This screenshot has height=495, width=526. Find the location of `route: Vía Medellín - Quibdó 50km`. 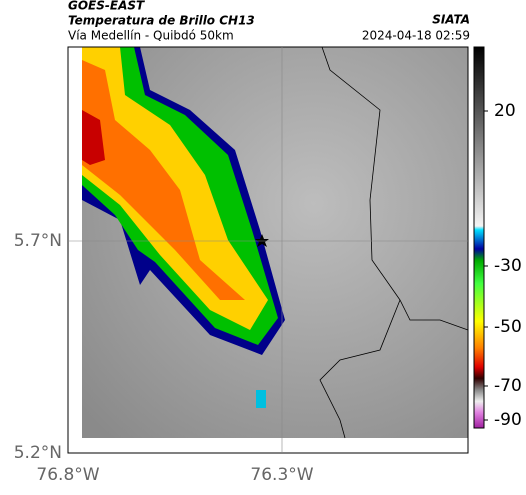

route: Vía Medellín - Quibdó 50km is located at coordinates (151, 36).